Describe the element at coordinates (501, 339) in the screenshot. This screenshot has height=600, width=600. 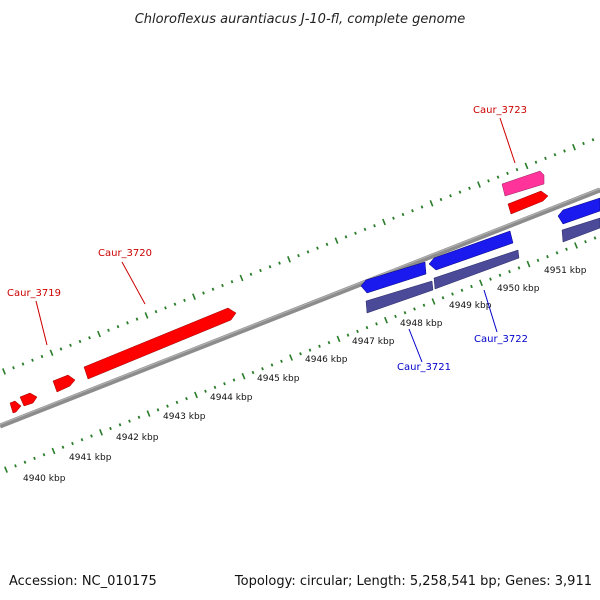
I see `gene-label-caur-3722: Caur_3722` at that location.